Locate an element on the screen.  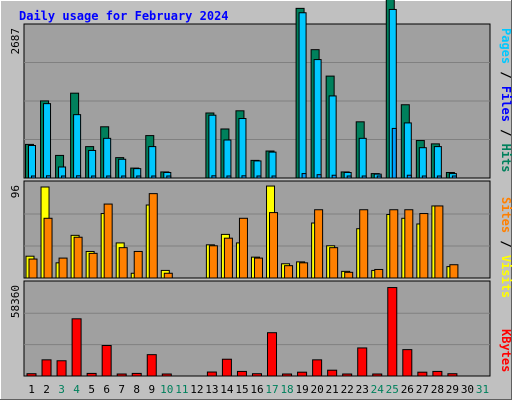
x-tick-label-day-22: 22 is located at coordinates (347, 389).